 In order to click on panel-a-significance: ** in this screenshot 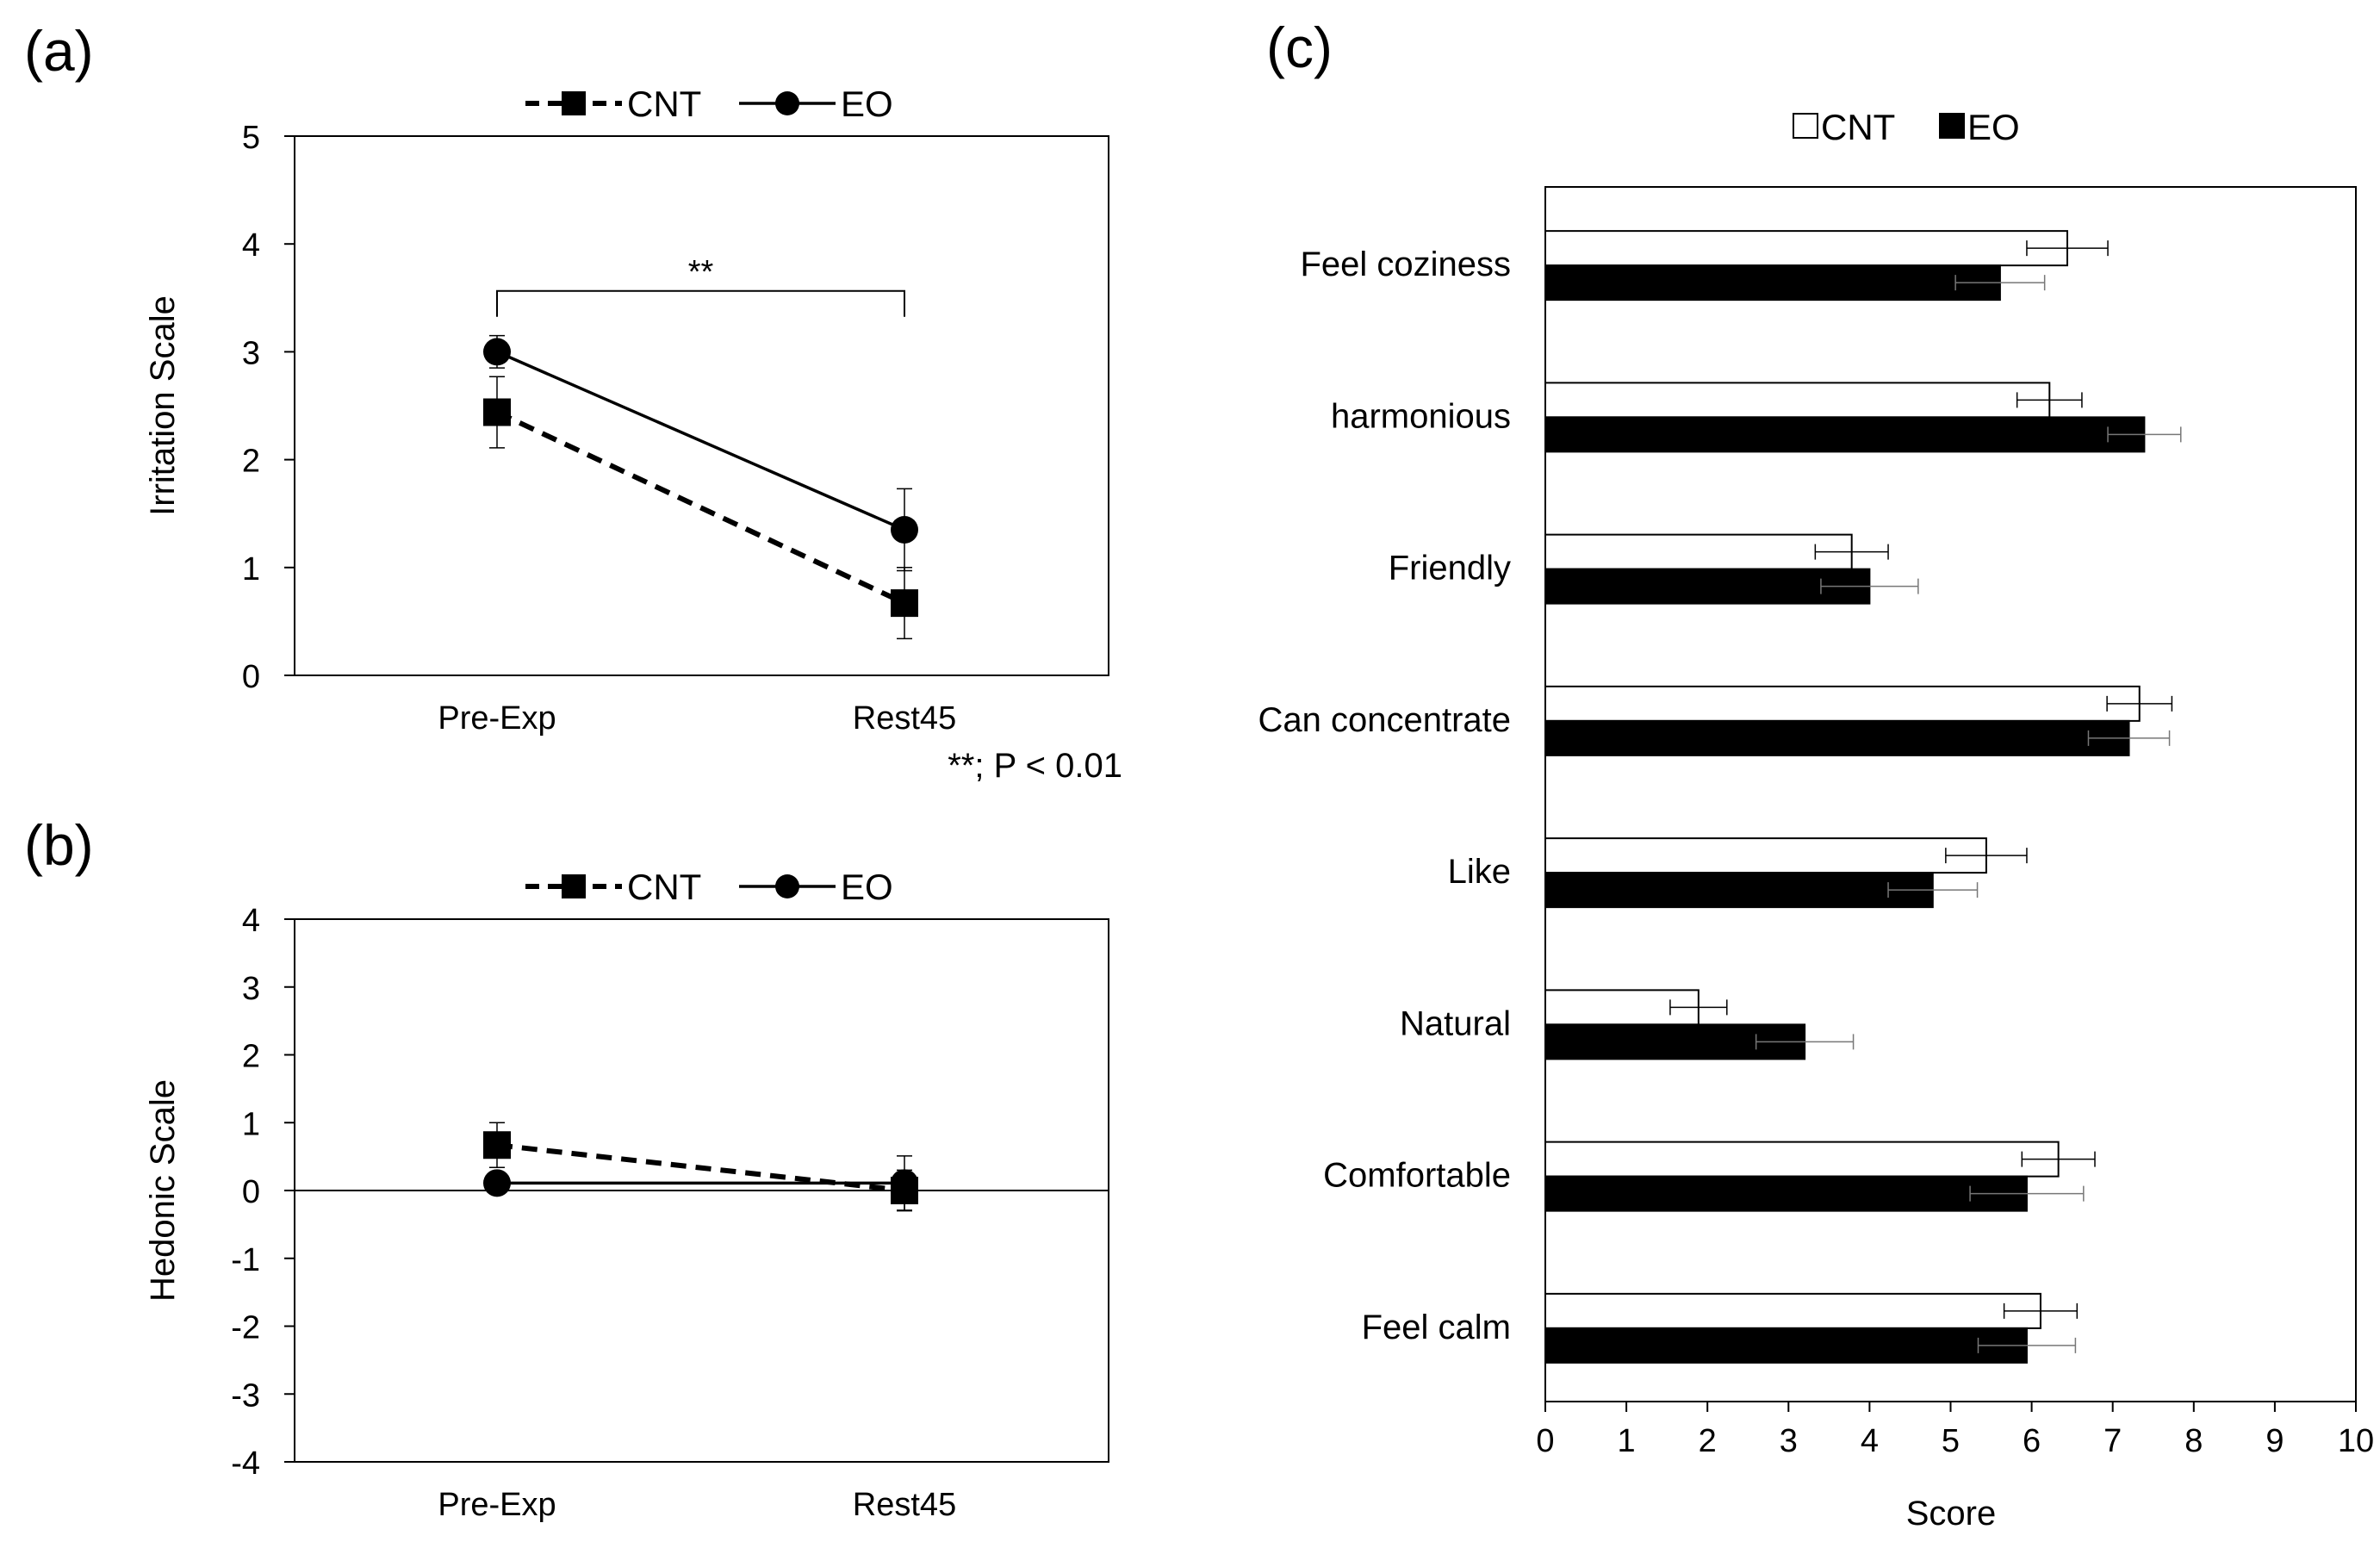, I will do `click(701, 286)`.